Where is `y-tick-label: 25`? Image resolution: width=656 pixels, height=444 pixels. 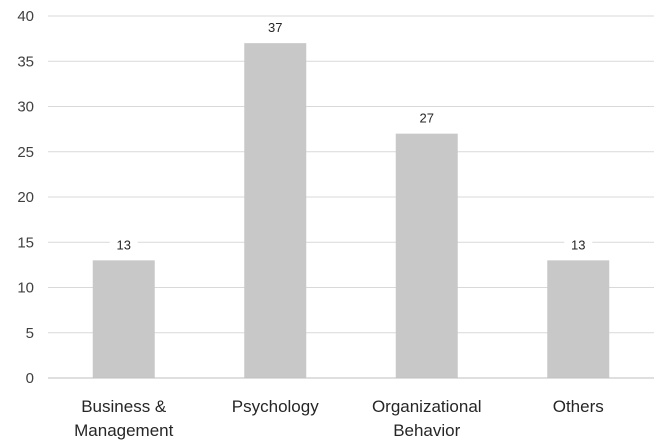 y-tick-label: 25 is located at coordinates (25, 152).